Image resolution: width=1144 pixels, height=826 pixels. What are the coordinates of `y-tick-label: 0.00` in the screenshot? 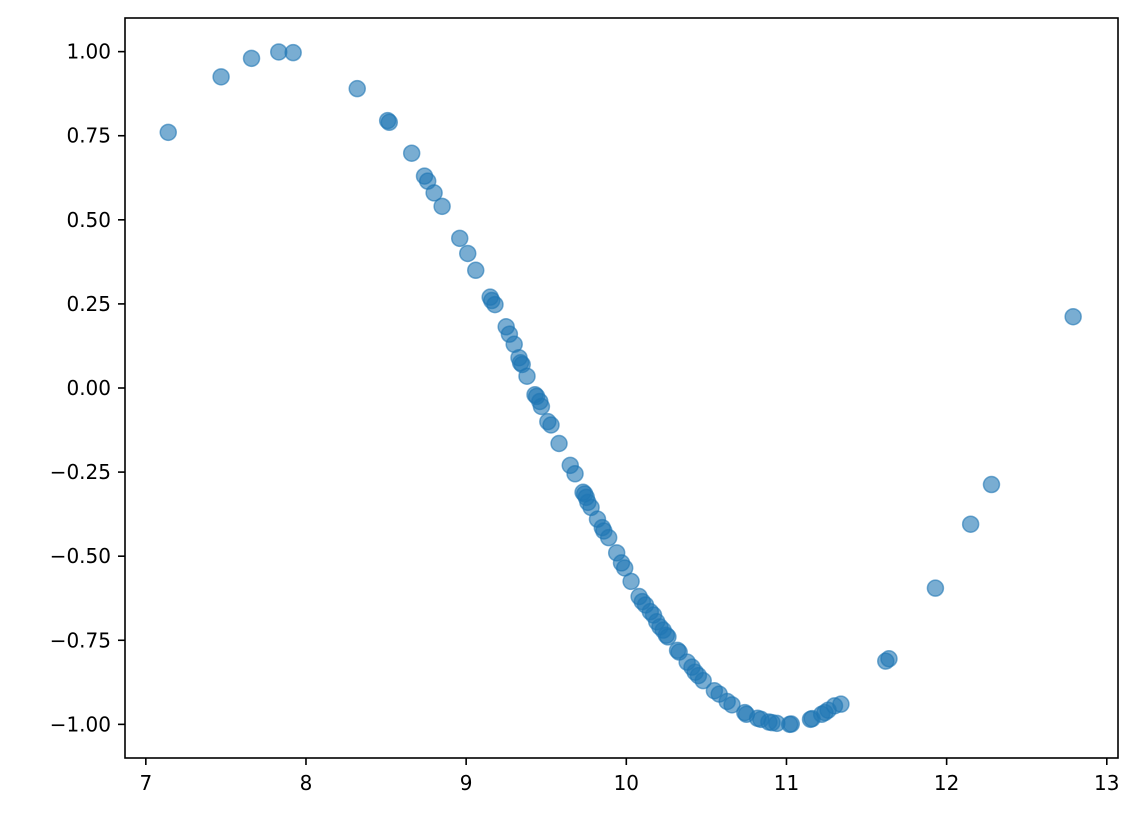 It's located at (88, 388).